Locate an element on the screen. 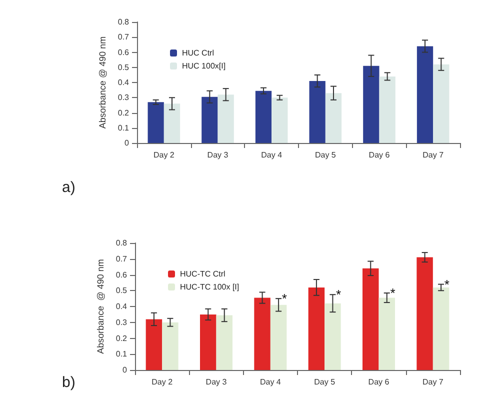 This screenshot has height=398, width=478. legend-label: HUC-TC Ctrl is located at coordinates (203, 274).